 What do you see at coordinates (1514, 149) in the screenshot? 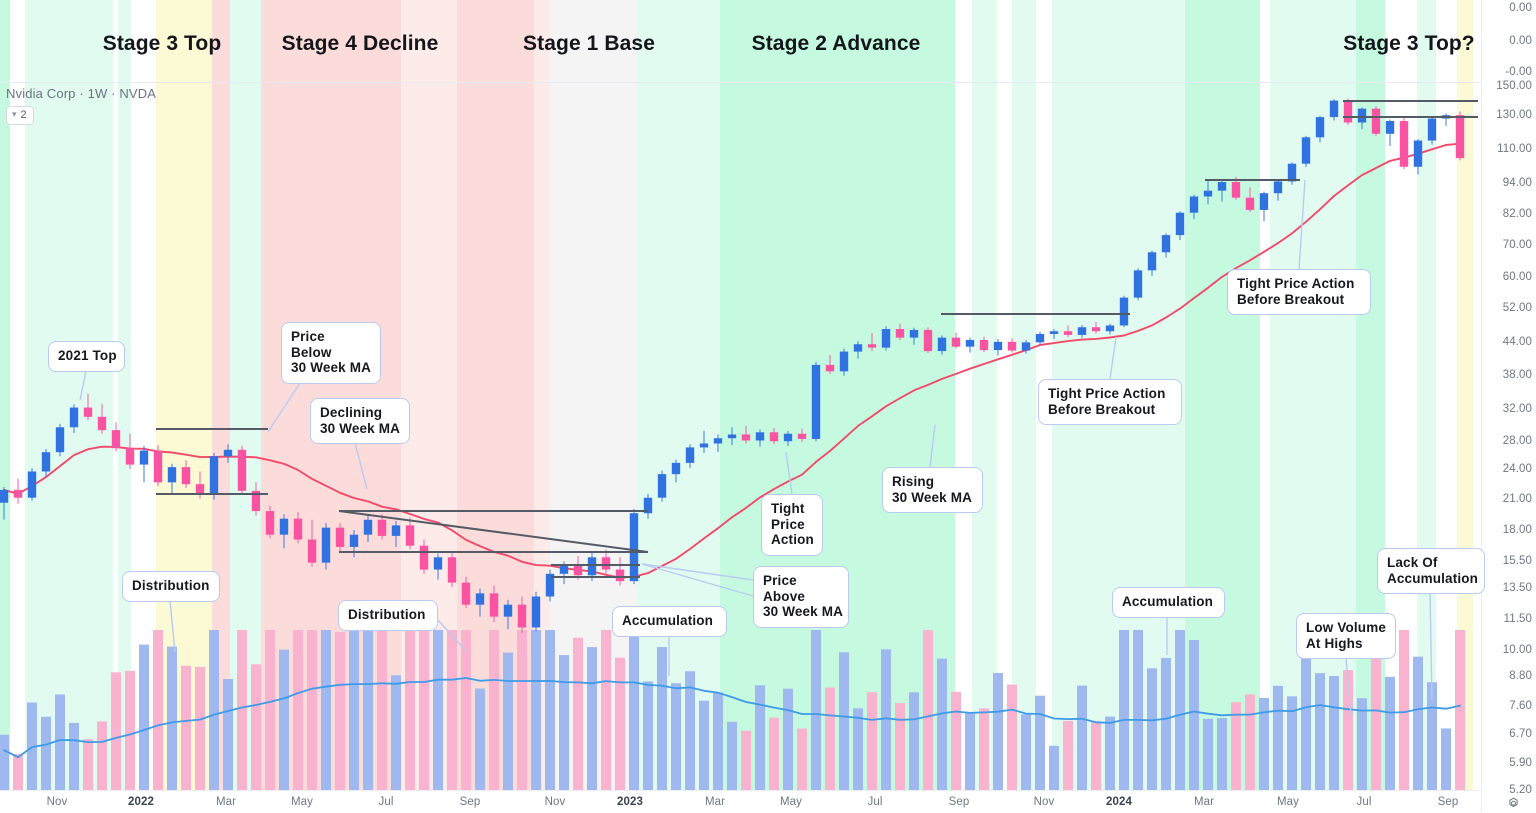
I see `price-axis-tick: 110.00` at bounding box center [1514, 149].